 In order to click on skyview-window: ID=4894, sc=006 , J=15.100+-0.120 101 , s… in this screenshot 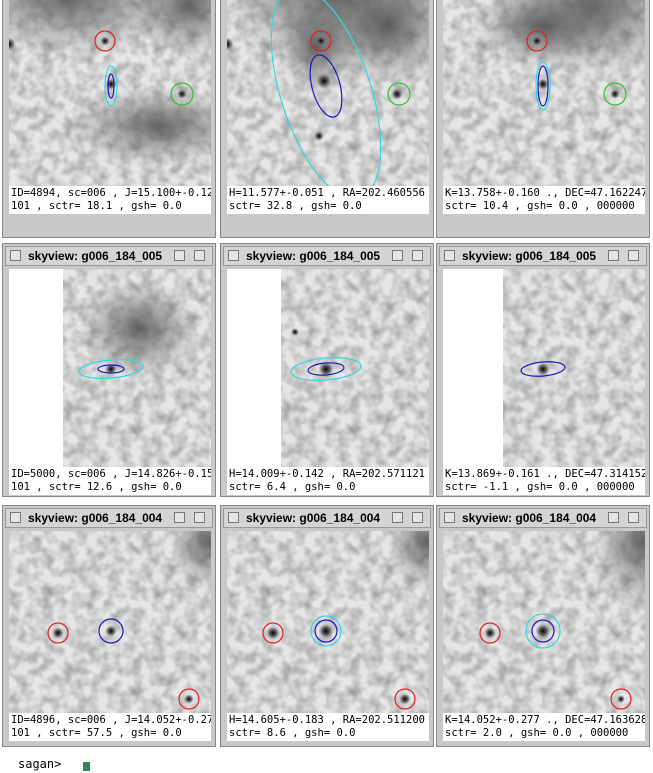, I will do `click(109, 119)`.